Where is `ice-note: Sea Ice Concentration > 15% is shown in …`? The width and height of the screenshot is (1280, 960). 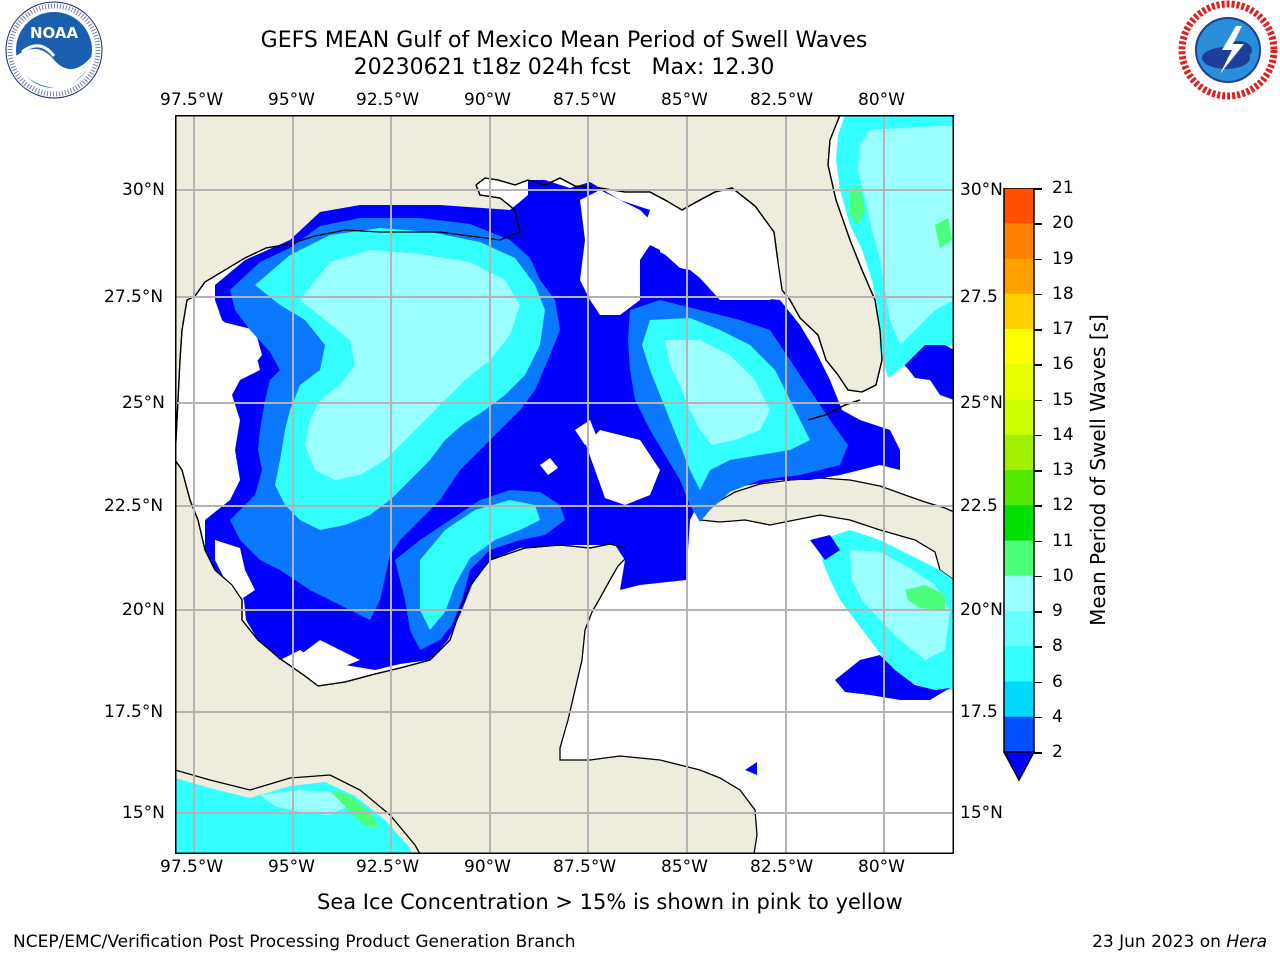 ice-note: Sea Ice Concentration > 15% is shown in … is located at coordinates (610, 902).